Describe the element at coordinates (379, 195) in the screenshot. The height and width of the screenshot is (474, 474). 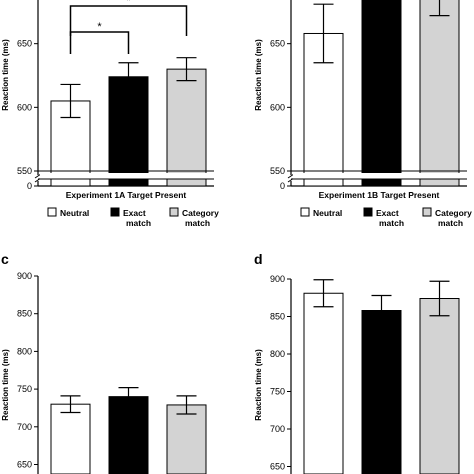
I see `x-axis-title: Experiment 1B Target Present` at that location.